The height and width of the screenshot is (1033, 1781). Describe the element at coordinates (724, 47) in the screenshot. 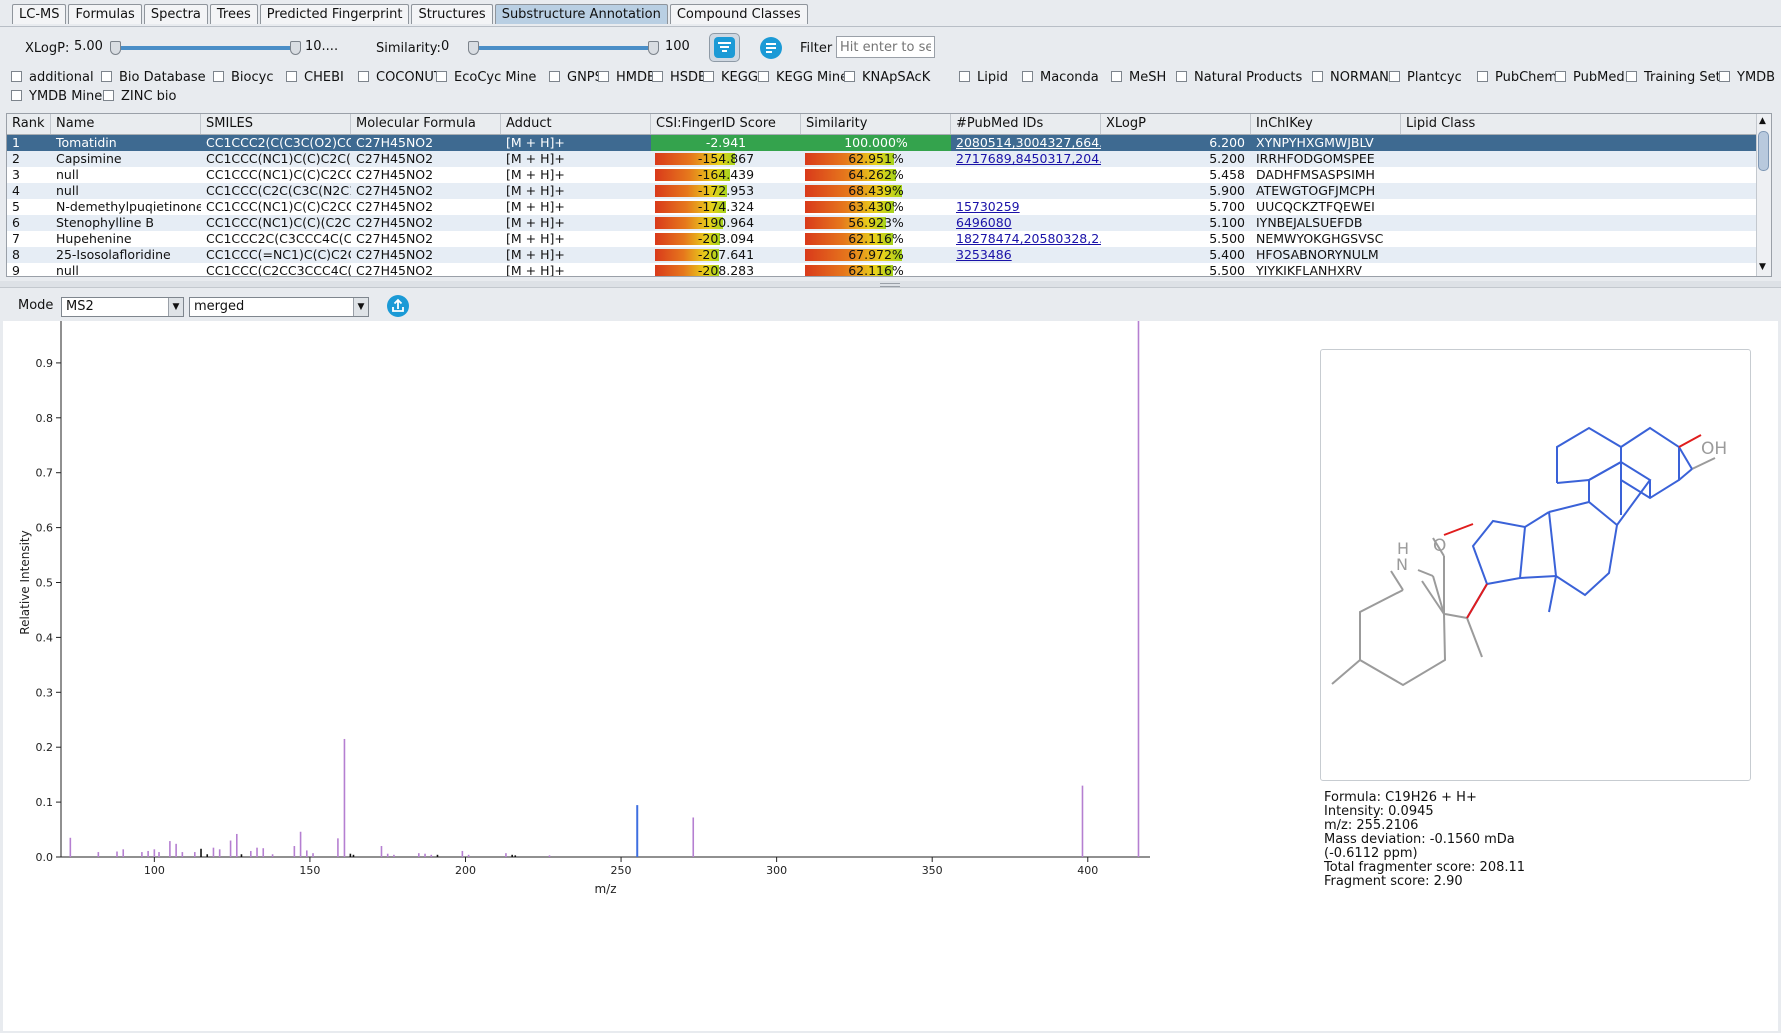

I see `structure-filter-button` at that location.